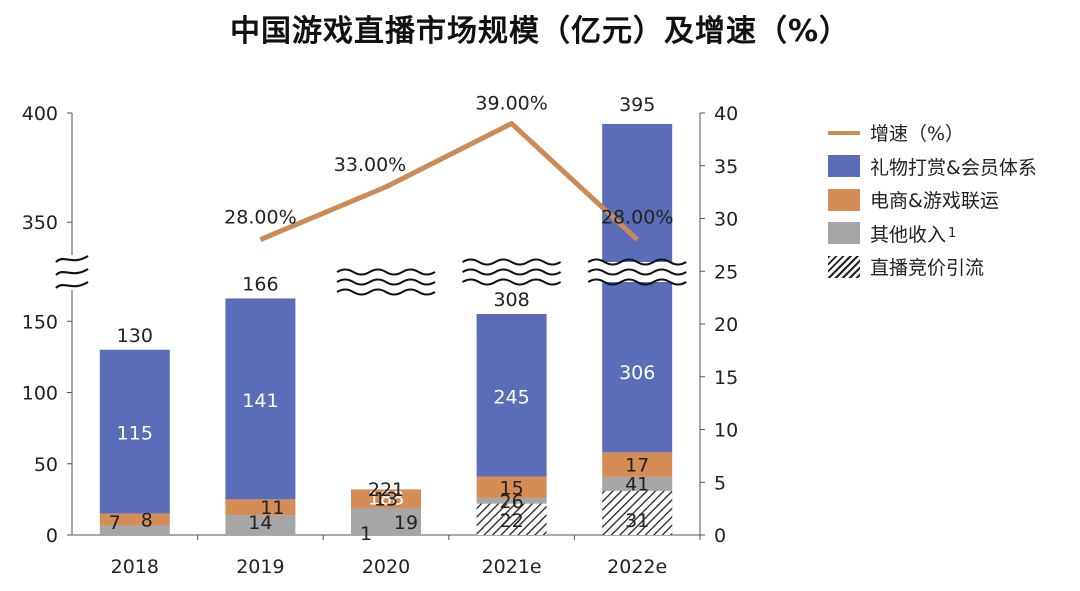  Describe the element at coordinates (540, 31) in the screenshot. I see `chart-title: 中国游戏直播市场规模（亿元）及增速（%）` at that location.